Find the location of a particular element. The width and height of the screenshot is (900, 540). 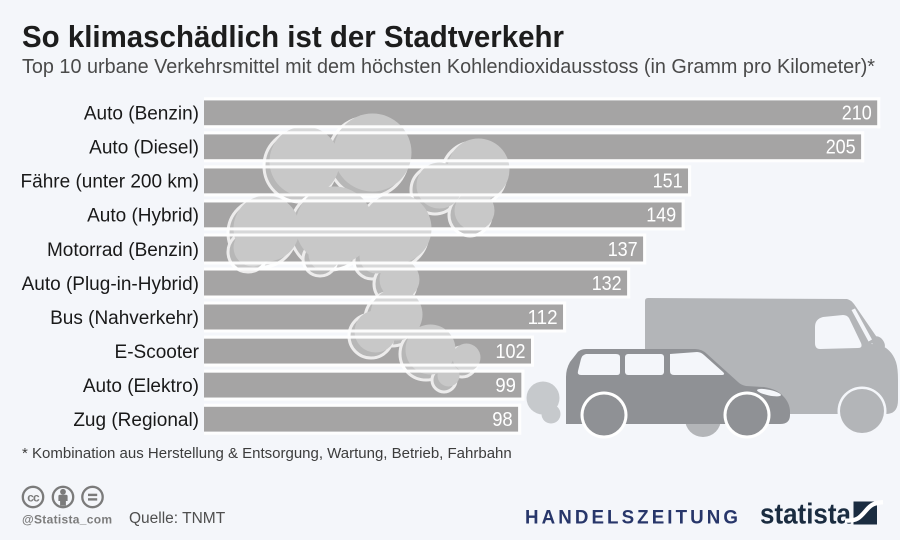

svg-text: Auto (Elektro) is located at coordinates (141, 386).